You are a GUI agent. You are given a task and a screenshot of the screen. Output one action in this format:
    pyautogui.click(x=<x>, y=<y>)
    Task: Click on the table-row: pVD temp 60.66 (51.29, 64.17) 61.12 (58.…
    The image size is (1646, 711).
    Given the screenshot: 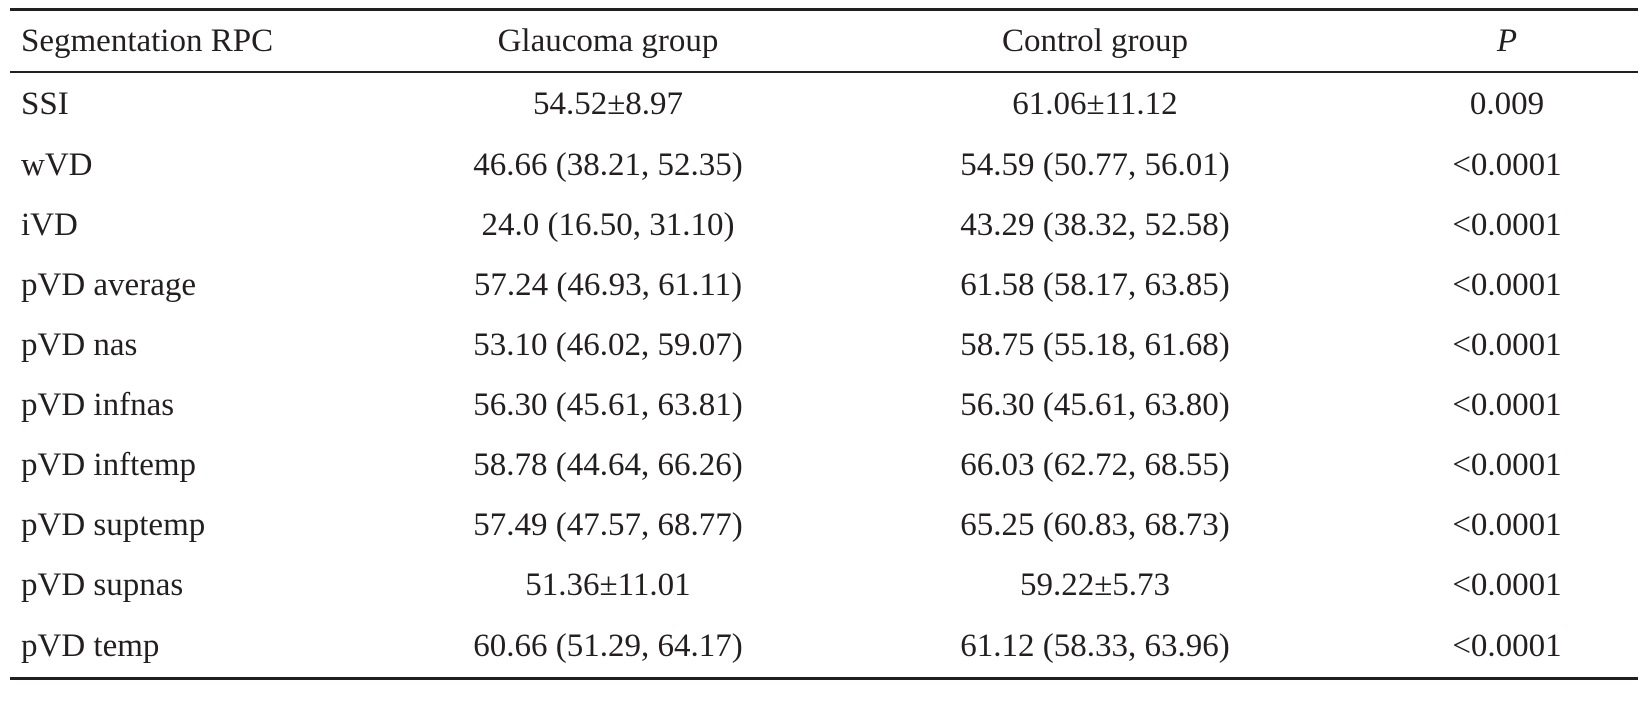 What is the action you would take?
    pyautogui.click(x=824, y=647)
    